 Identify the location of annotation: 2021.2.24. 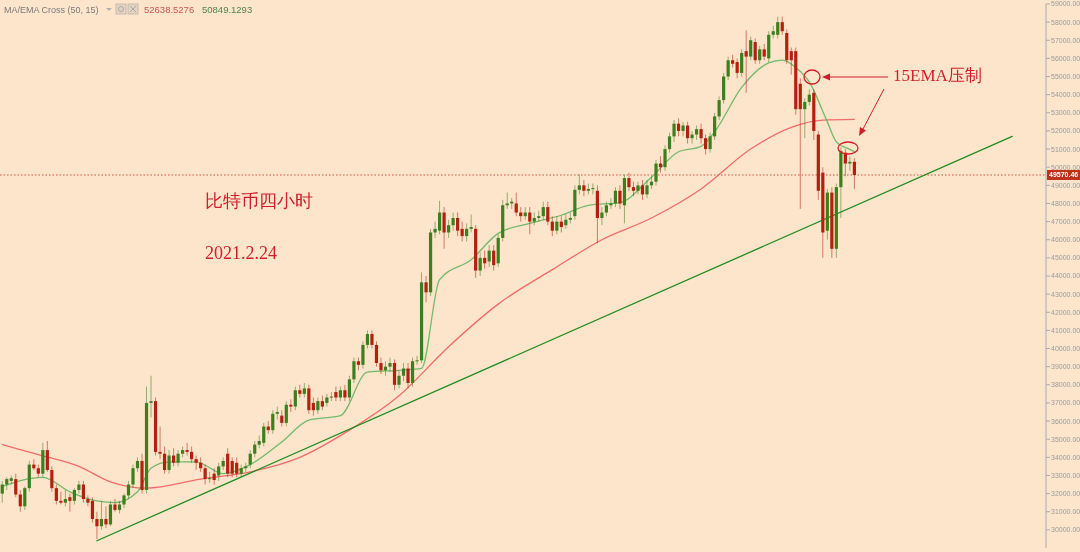
(241, 253).